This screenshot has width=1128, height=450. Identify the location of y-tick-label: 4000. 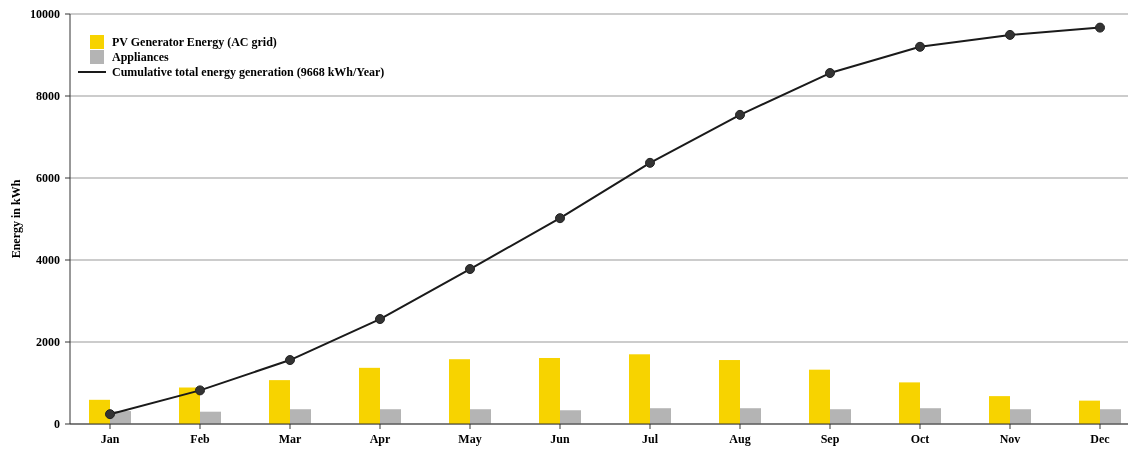
(48, 260).